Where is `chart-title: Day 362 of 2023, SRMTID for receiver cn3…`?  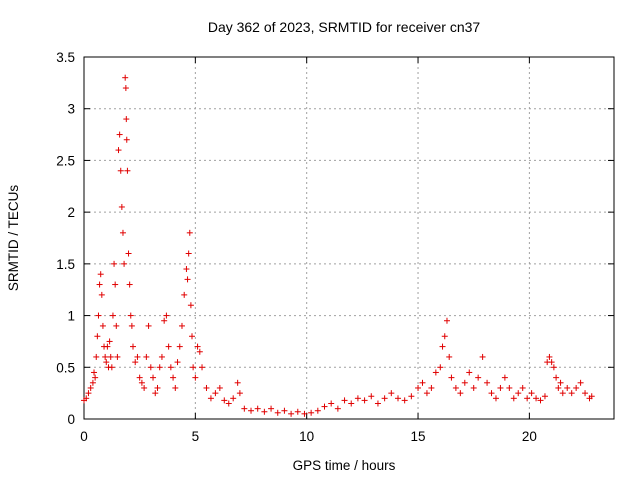 chart-title: Day 362 of 2023, SRMTID for receiver cn3… is located at coordinates (344, 27).